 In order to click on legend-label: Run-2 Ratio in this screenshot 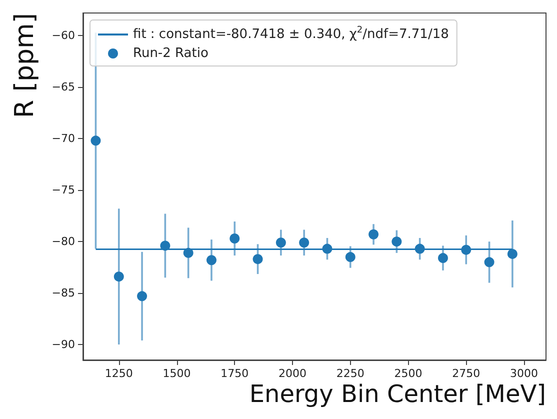, I will do `click(170, 53)`.